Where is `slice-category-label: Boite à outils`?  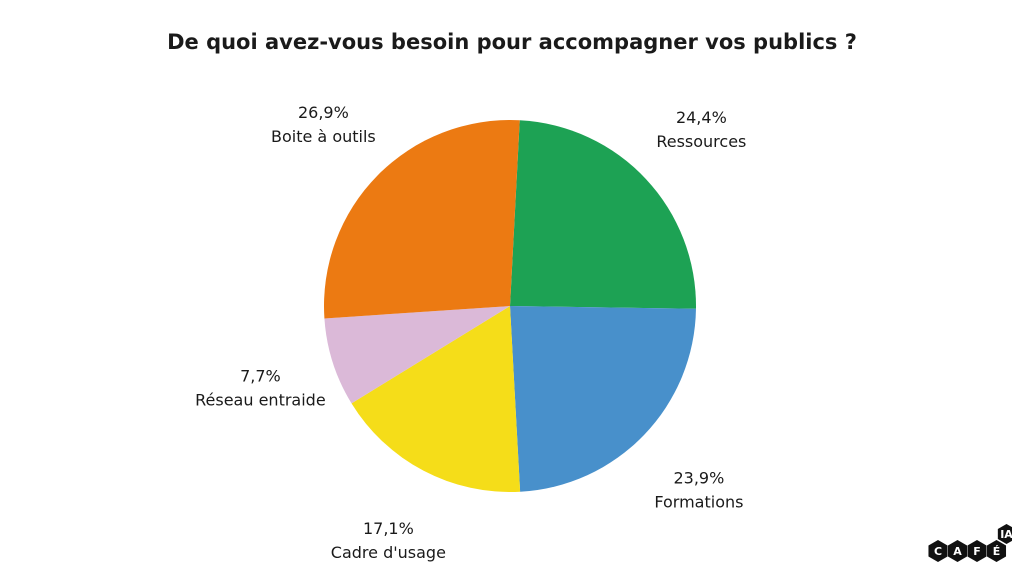 slice-category-label: Boite à outils is located at coordinates (323, 136).